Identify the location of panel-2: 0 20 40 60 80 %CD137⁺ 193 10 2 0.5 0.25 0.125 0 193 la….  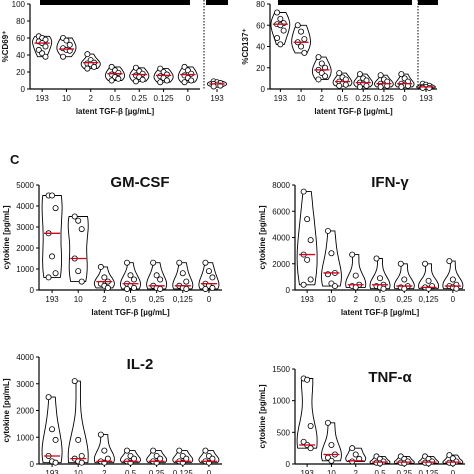
(339, 58).